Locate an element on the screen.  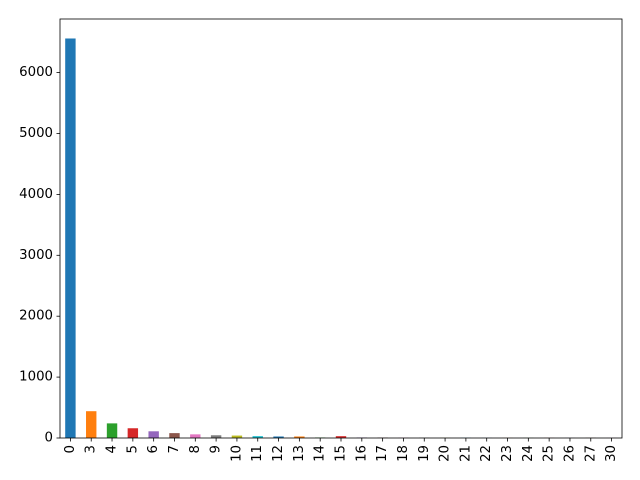
y-tick-label: 1000 is located at coordinates (36, 377).